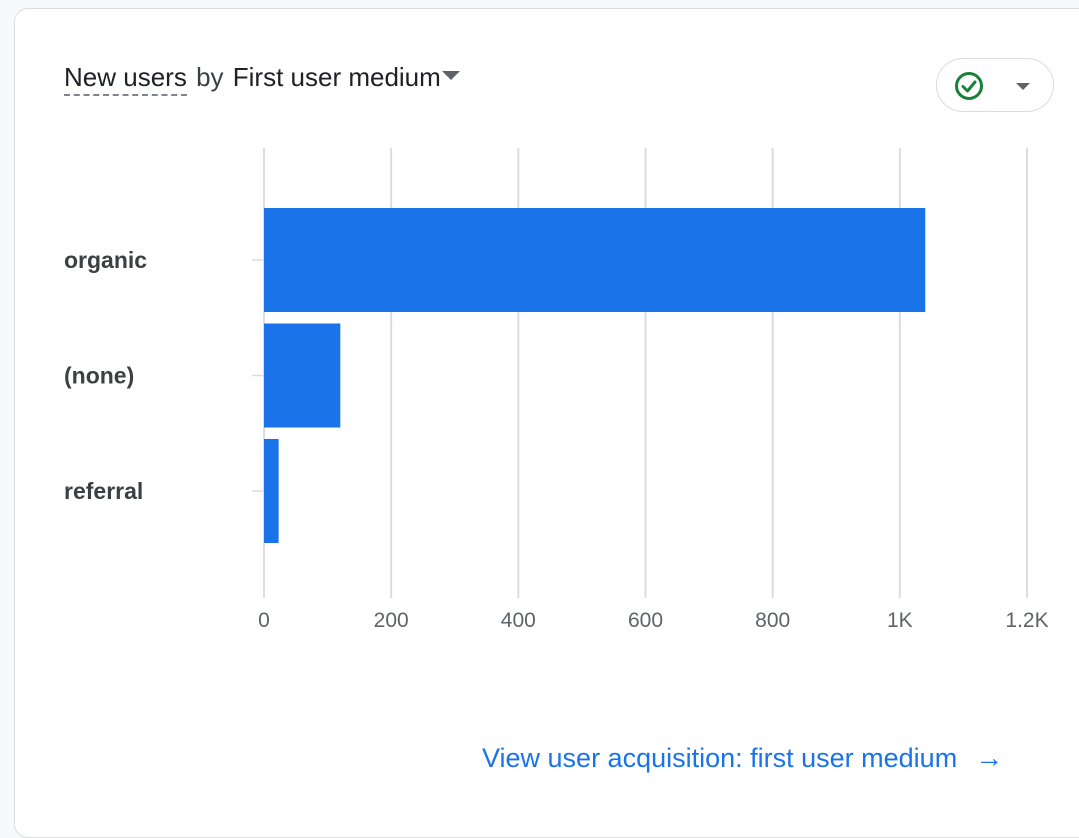 Image resolution: width=1079 pixels, height=838 pixels. What do you see at coordinates (336, 77) in the screenshot?
I see `dimension-selector: First user medium` at bounding box center [336, 77].